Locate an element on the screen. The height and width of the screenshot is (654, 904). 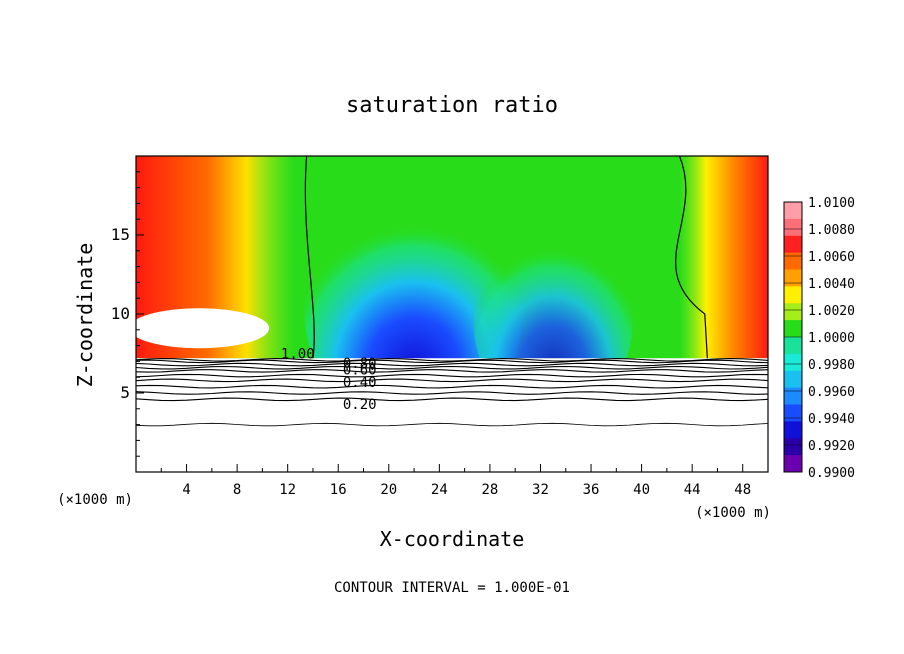
contour-label: 0.80 is located at coordinates (360, 364).